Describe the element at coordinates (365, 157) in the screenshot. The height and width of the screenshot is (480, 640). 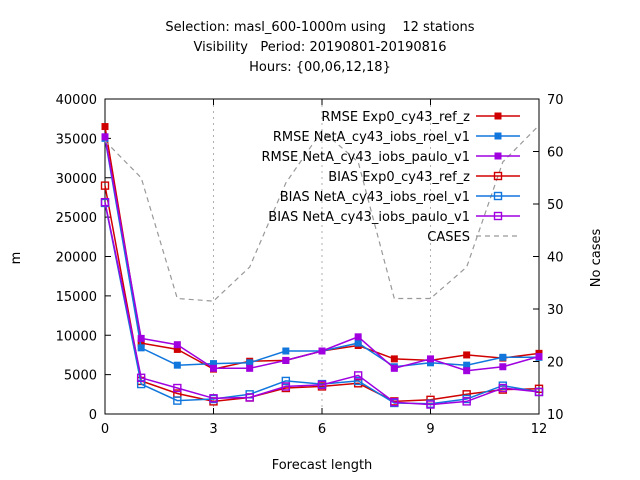
I see `legend-label: RMSE NetA_cy43_iobs_paulo_v1` at that location.